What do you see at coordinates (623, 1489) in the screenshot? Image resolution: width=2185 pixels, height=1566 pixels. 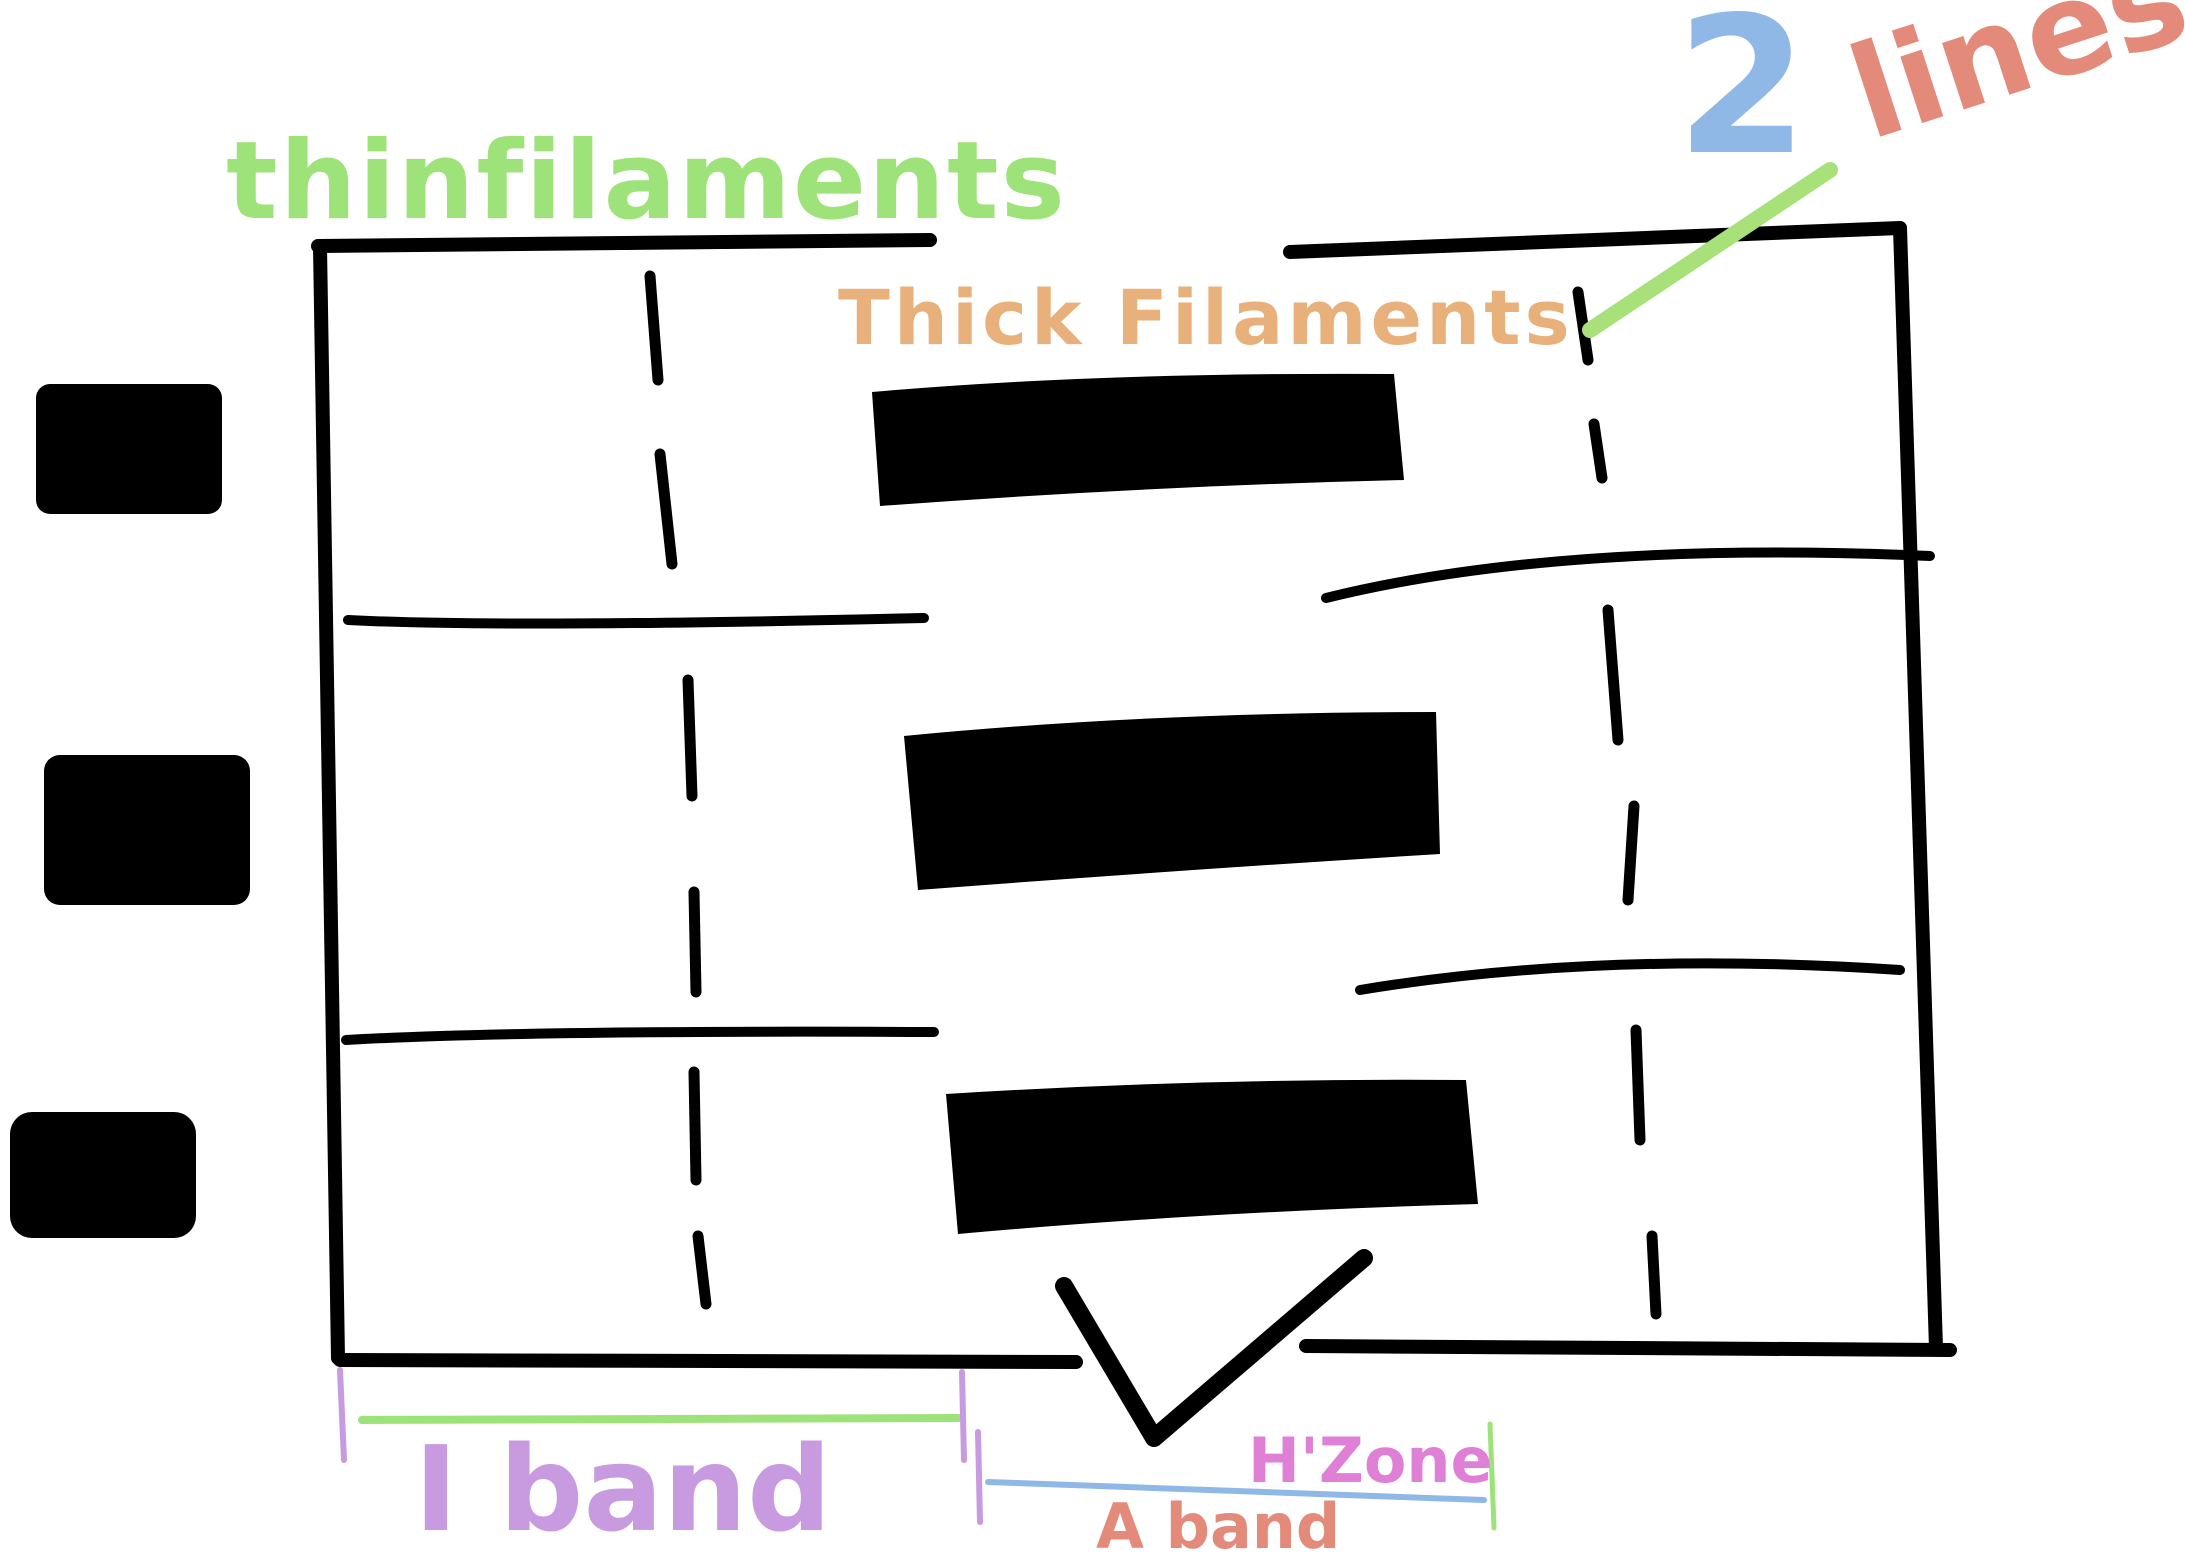 I see `i-band-label: I band` at bounding box center [623, 1489].